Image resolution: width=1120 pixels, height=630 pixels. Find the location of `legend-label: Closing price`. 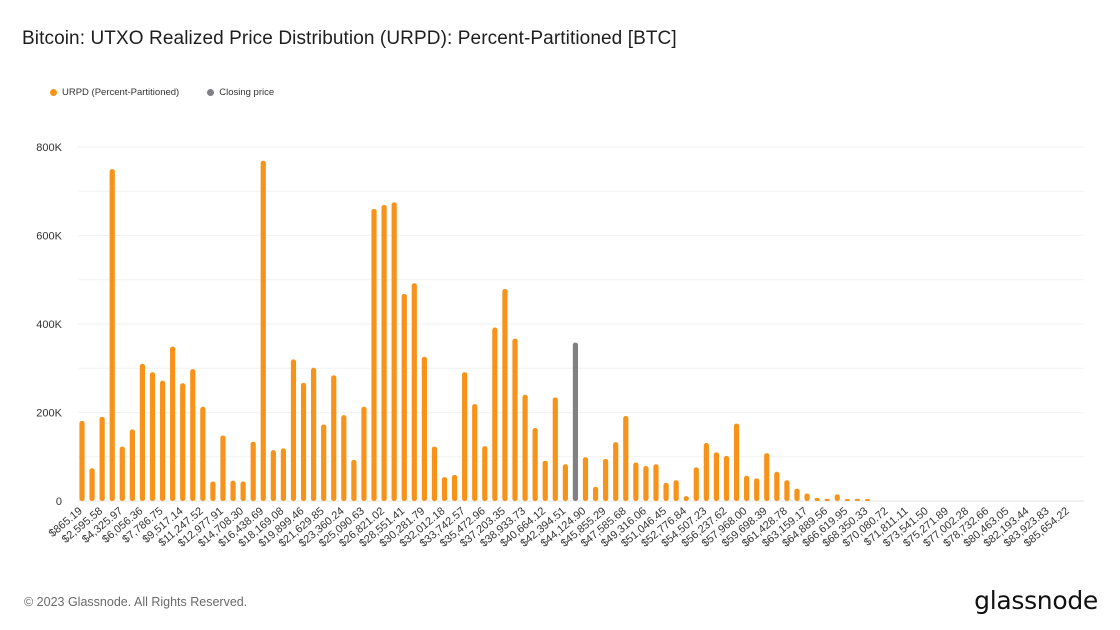

legend-label: Closing price is located at coordinates (247, 92).